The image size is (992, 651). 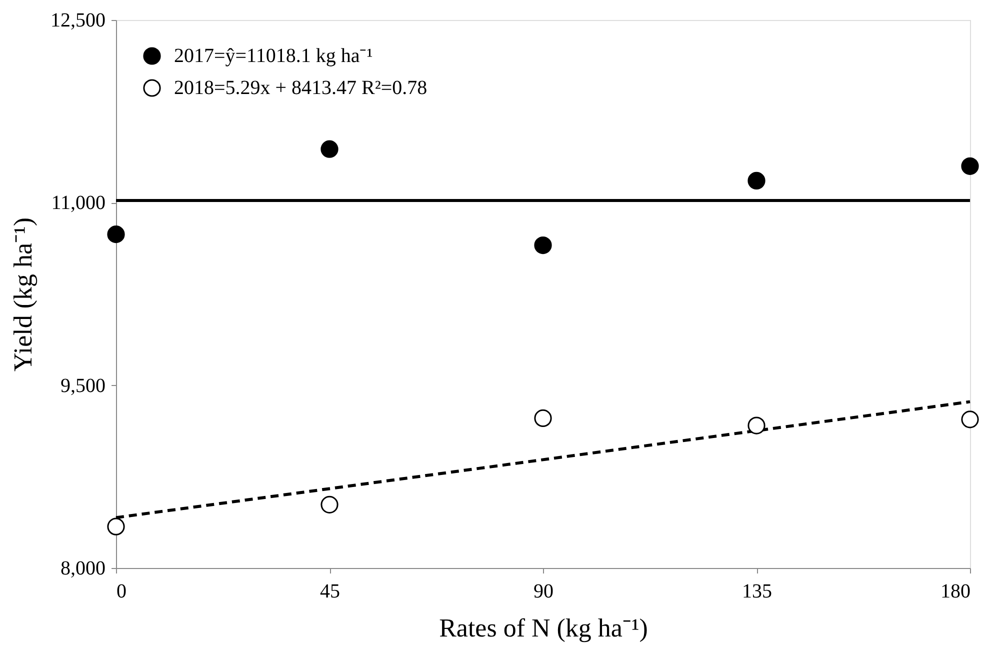 I want to click on legend-label: 2018=5.29x + 8413.47 R²=0.78, so click(x=301, y=88).